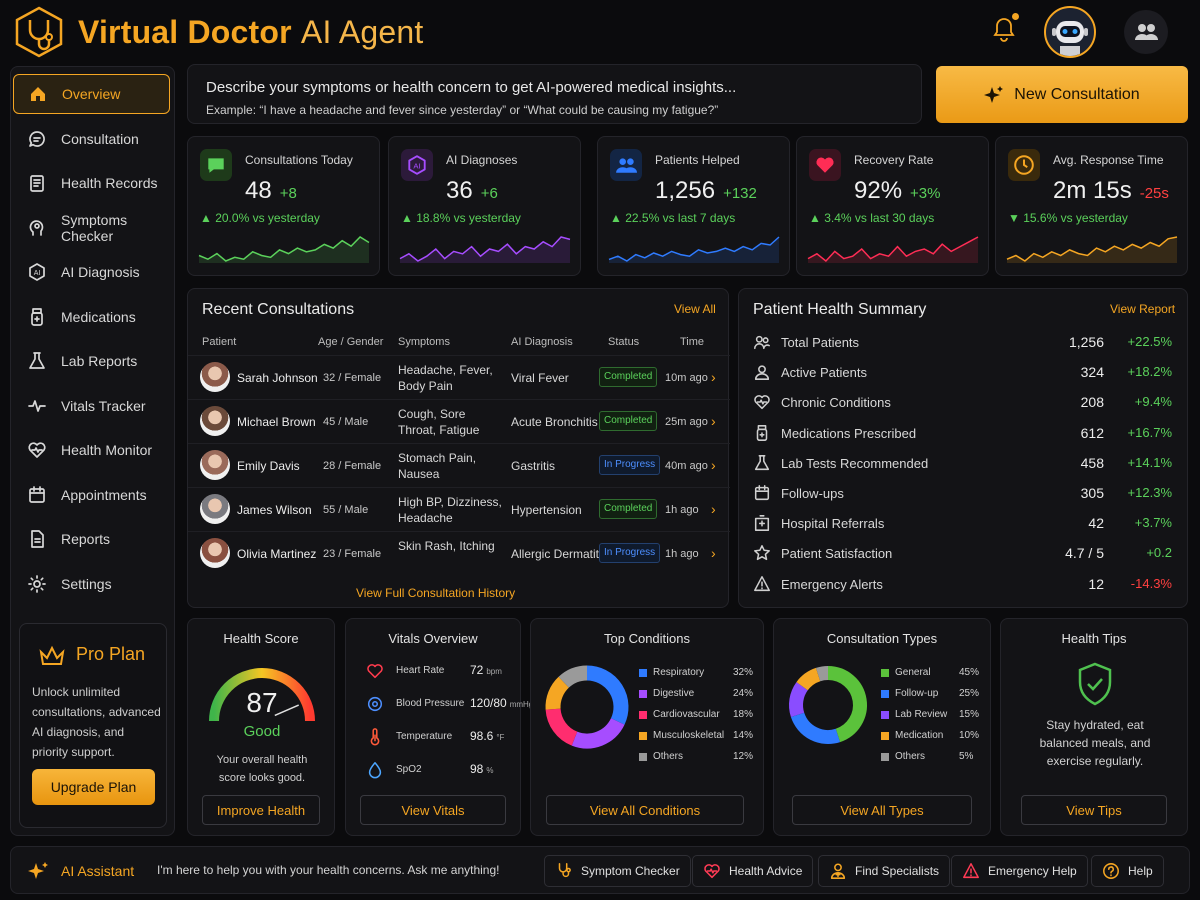 This screenshot has width=1200, height=900. Describe the element at coordinates (262, 702) in the screenshot. I see `health-score-value: 87` at that location.